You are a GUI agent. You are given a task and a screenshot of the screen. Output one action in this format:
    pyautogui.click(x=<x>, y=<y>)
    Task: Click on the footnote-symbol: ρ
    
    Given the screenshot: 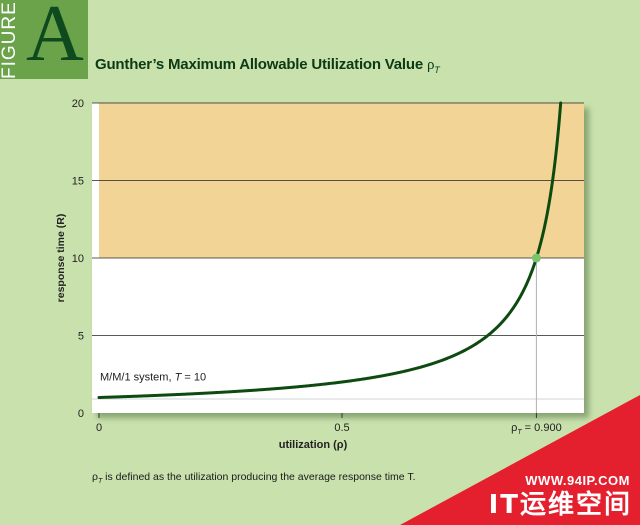 What is the action you would take?
    pyautogui.click(x=95, y=477)
    